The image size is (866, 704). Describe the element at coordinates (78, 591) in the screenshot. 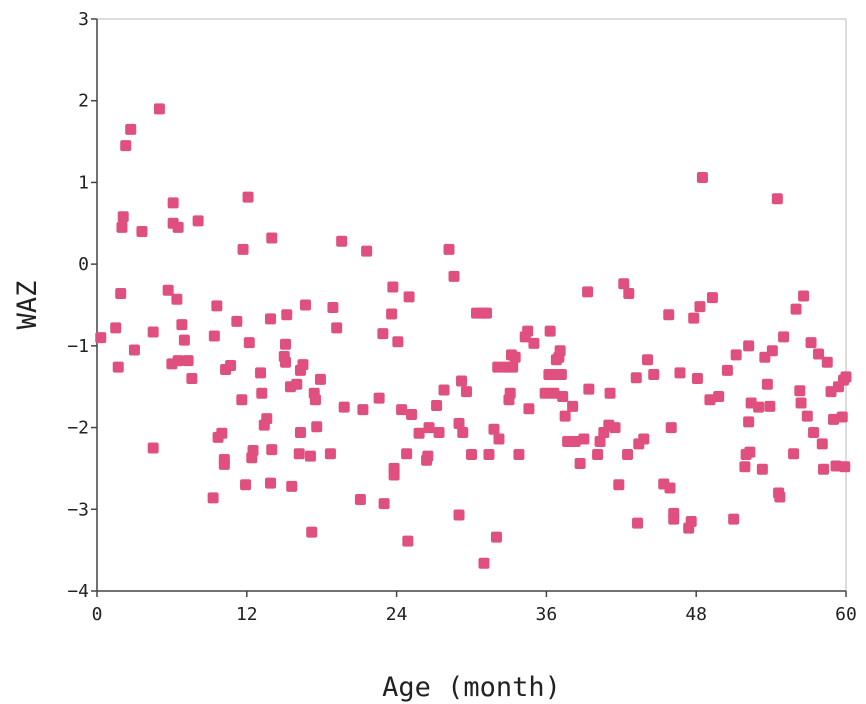

I see `y-tick-label: −4` at that location.